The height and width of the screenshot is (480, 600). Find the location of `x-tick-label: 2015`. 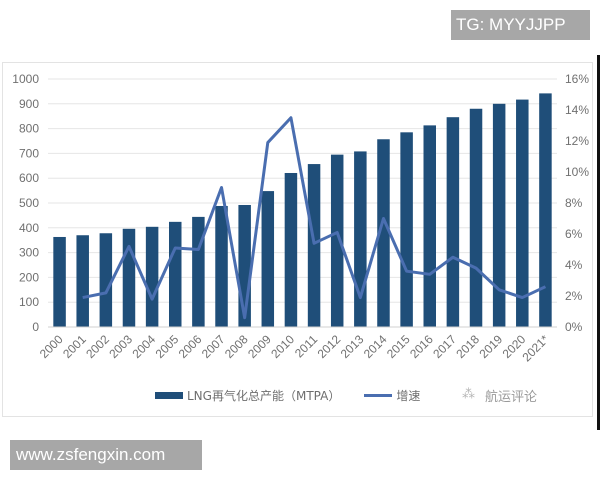

x-tick-label: 2015 is located at coordinates (398, 346).